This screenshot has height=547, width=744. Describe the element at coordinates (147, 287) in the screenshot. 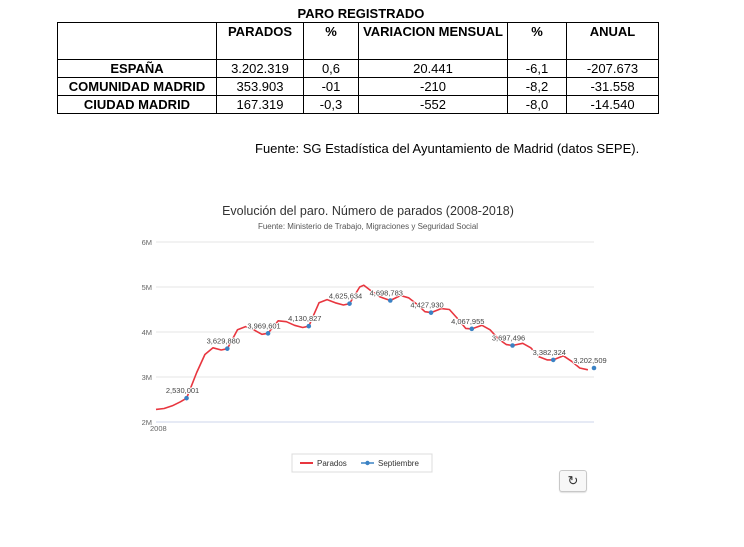

I see `y-tick-label: 5M` at that location.